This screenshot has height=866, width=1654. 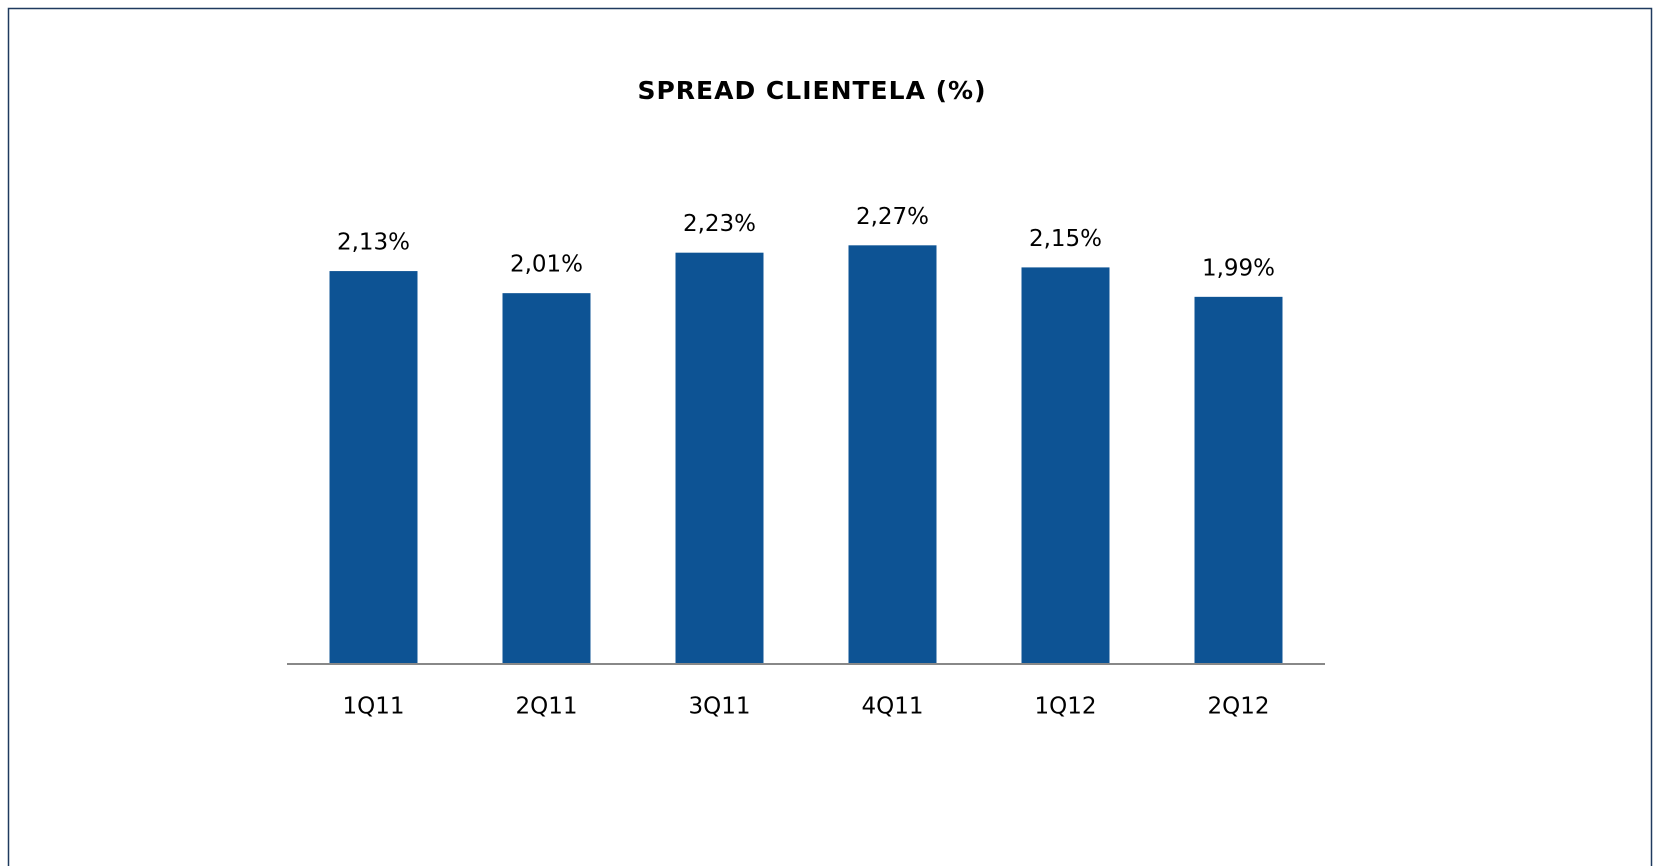 What do you see at coordinates (1065, 707) in the screenshot?
I see `x-tick-label: 1Q12` at bounding box center [1065, 707].